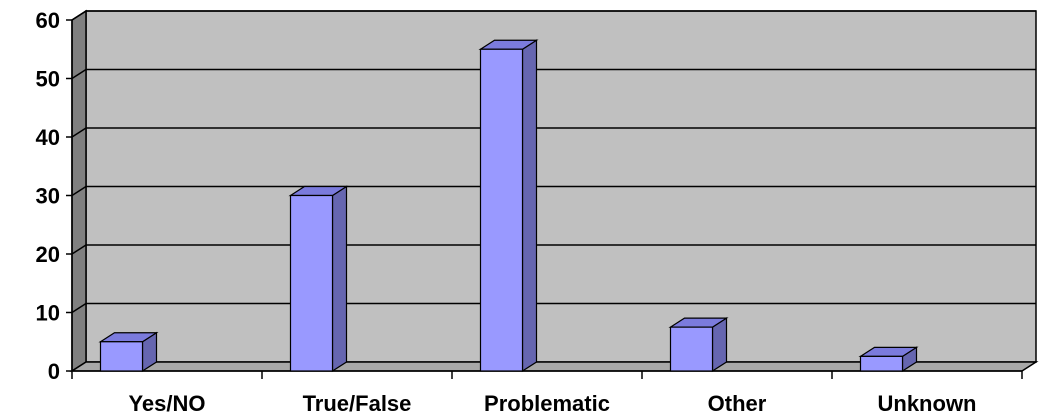  What do you see at coordinates (48, 137) in the screenshot?
I see `y-tick-label: 40` at bounding box center [48, 137].